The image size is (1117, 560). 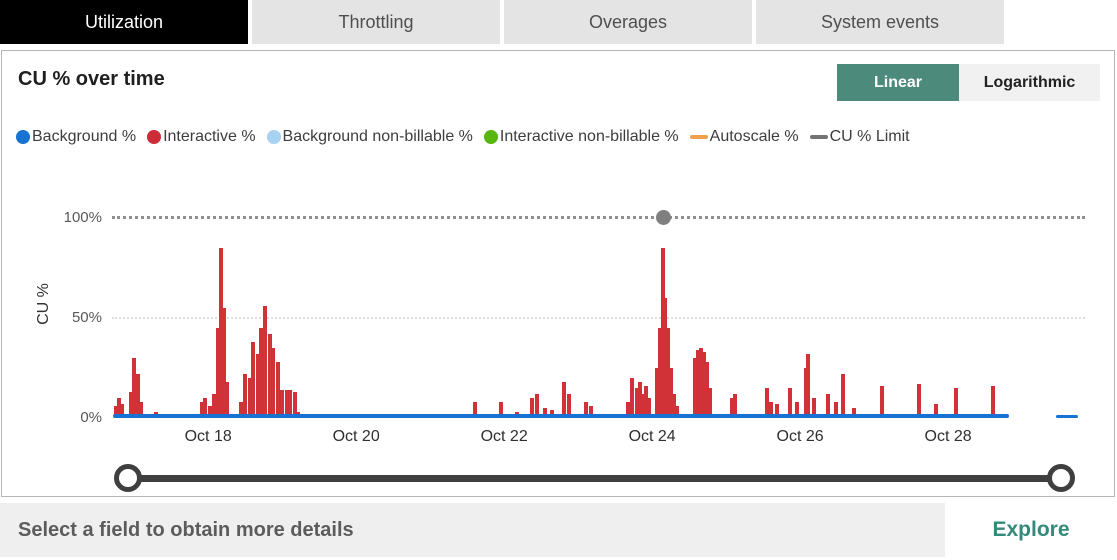 I want to click on tab-system-events: System events, so click(x=880, y=22).